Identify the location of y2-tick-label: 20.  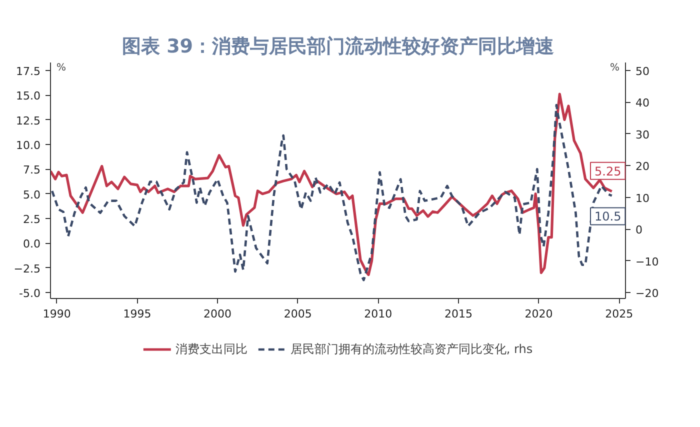
(643, 167).